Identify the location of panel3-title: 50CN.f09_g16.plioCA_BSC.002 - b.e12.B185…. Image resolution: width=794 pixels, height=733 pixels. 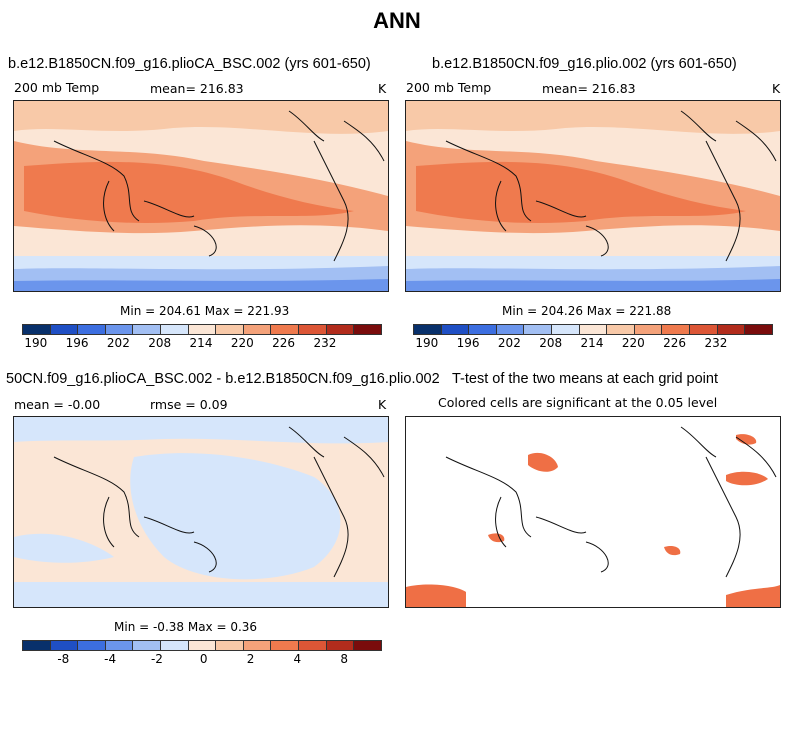
(223, 379).